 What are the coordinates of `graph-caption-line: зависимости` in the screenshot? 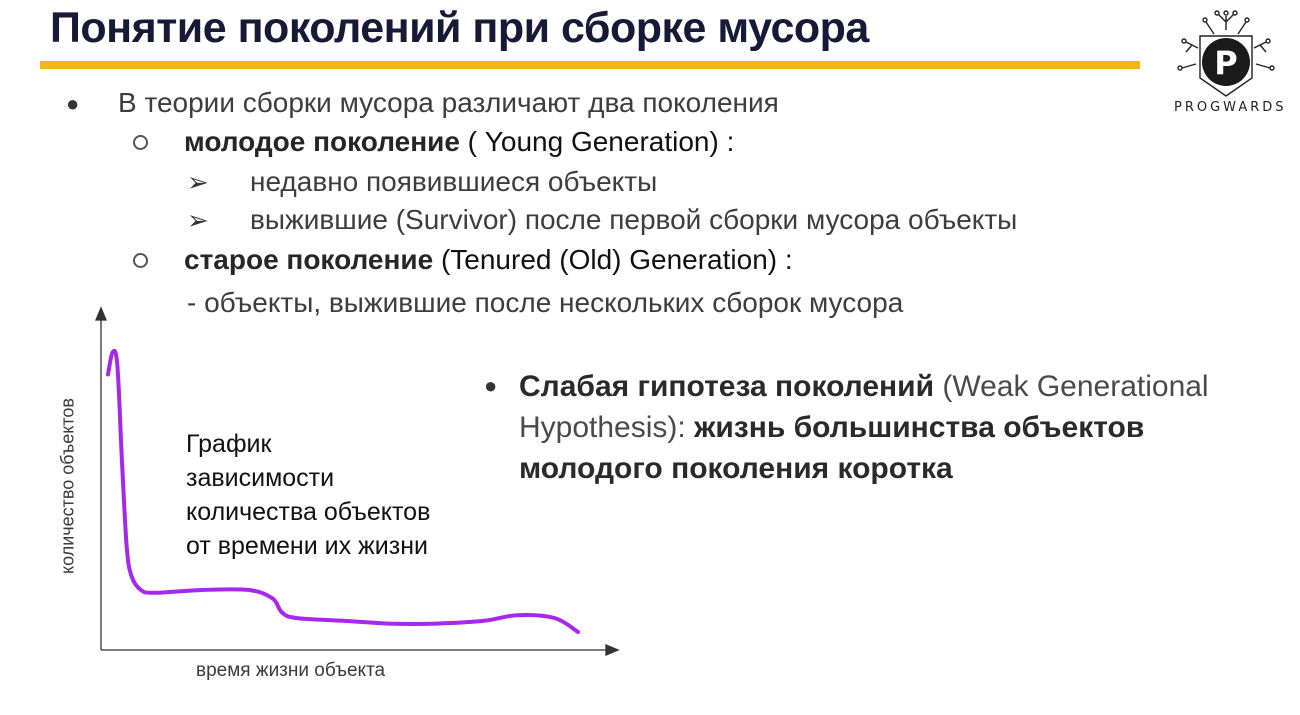 It's located at (260, 478).